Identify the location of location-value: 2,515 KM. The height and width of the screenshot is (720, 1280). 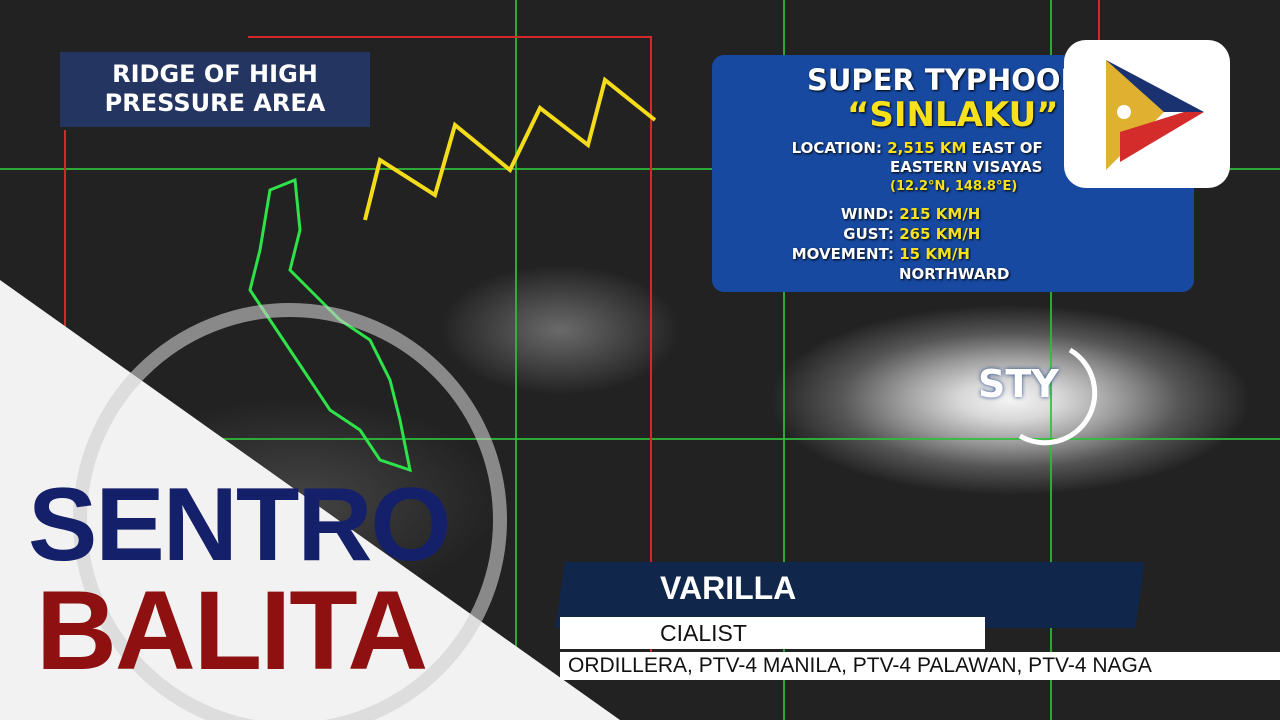
(927, 148).